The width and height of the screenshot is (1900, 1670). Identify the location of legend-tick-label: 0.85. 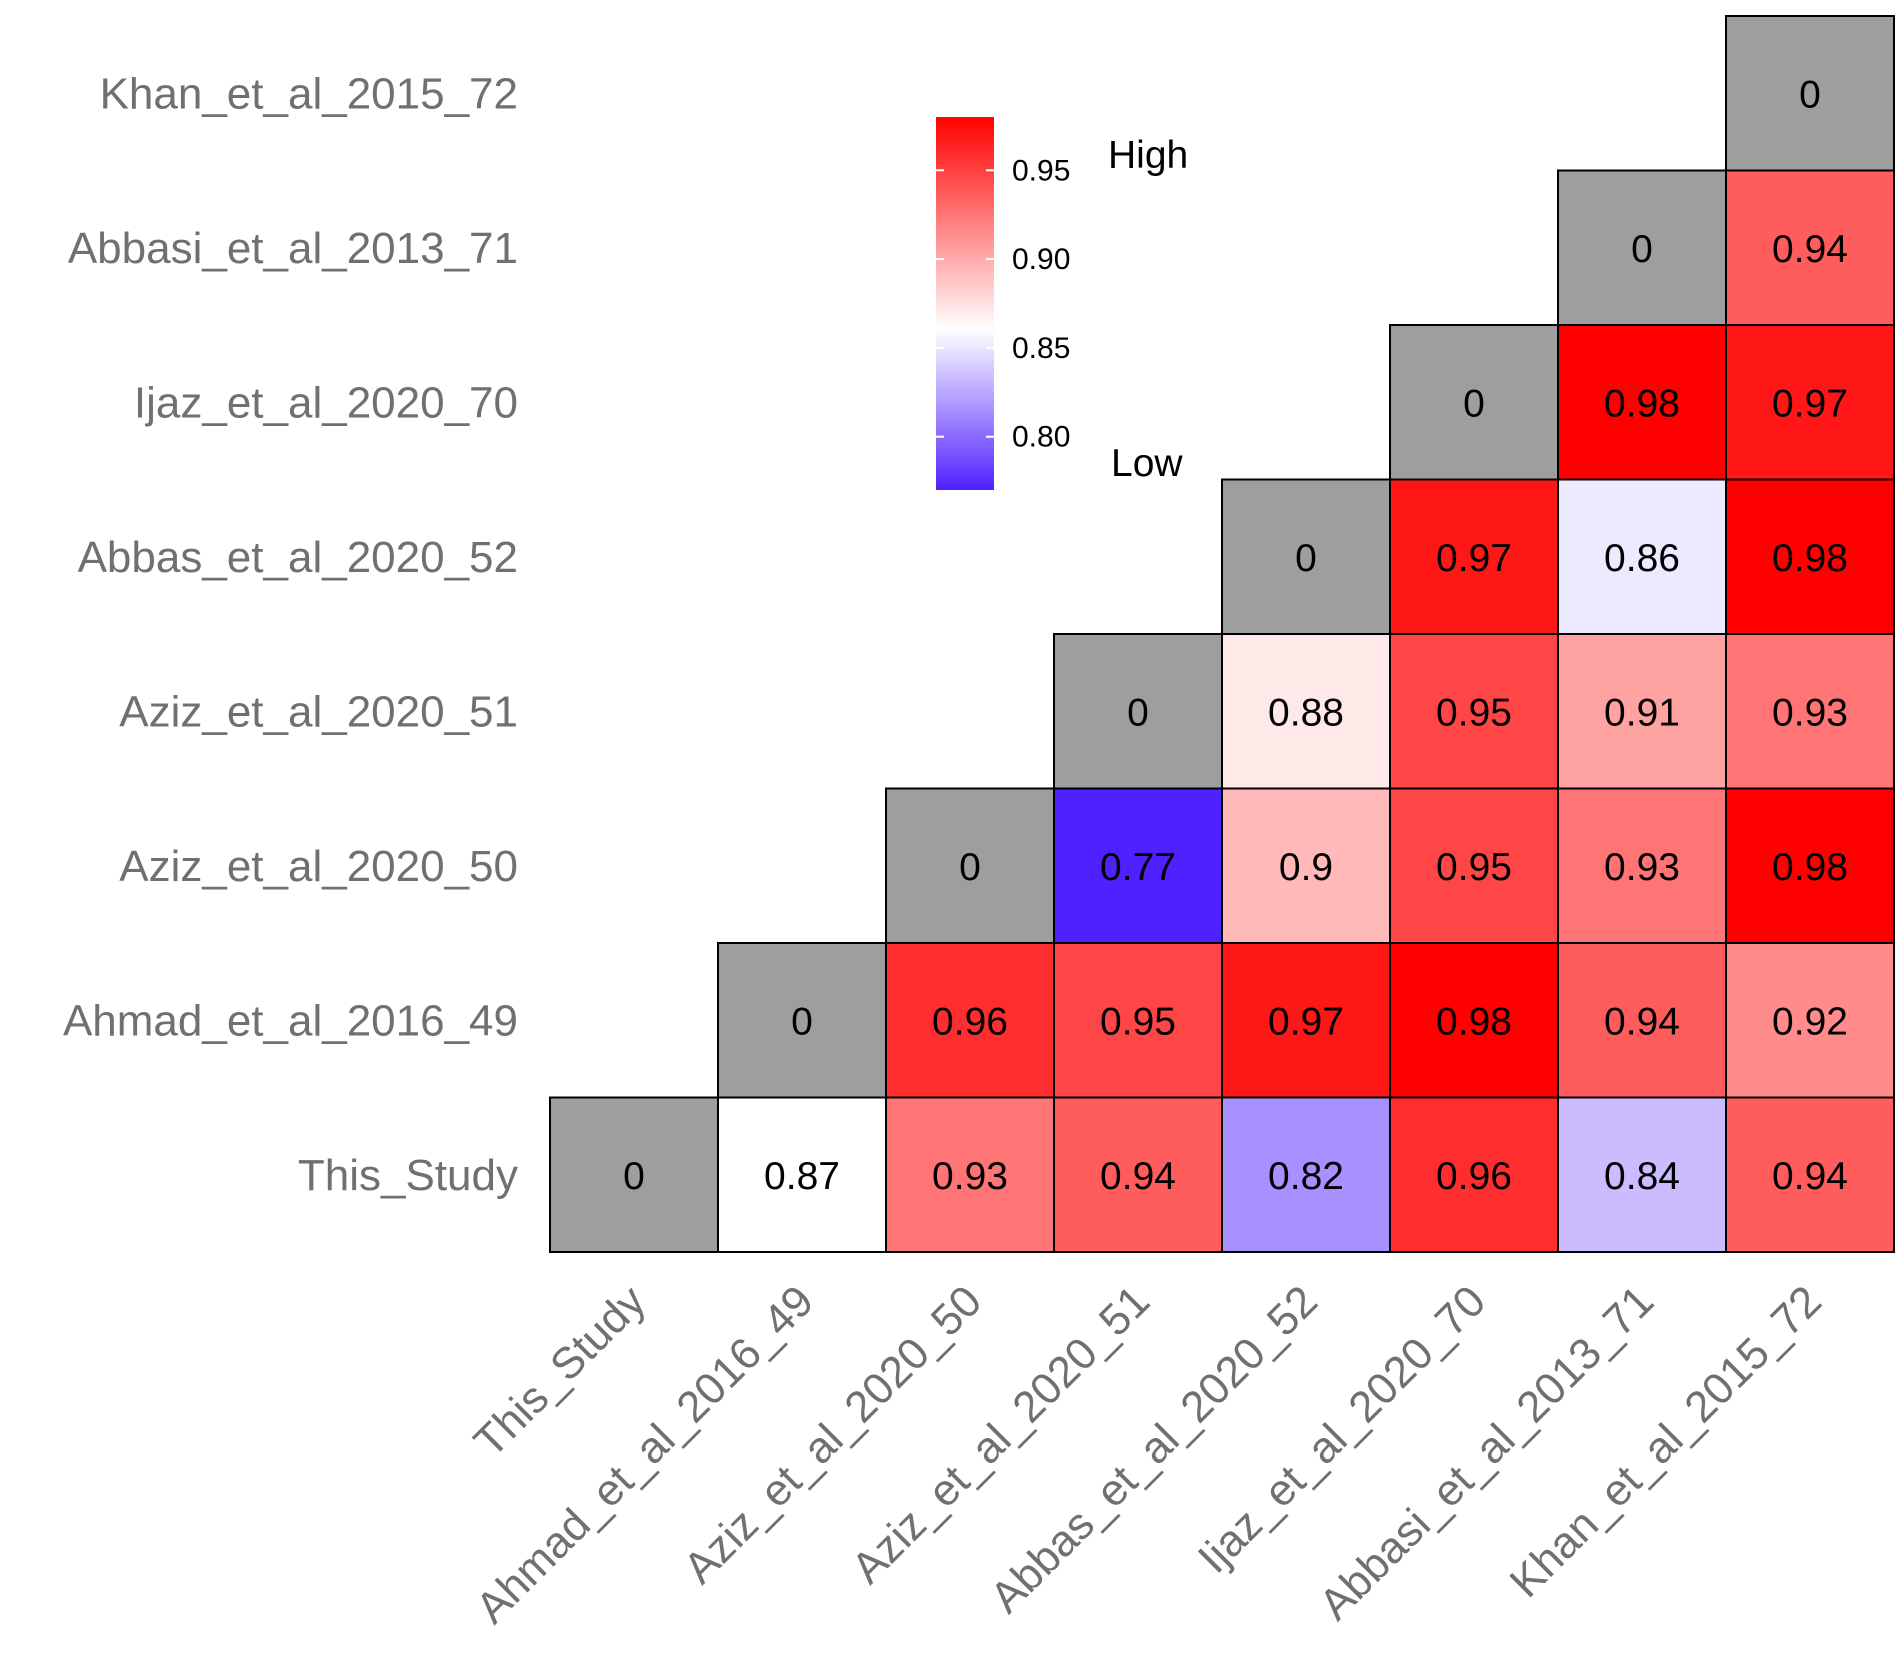
(1041, 348).